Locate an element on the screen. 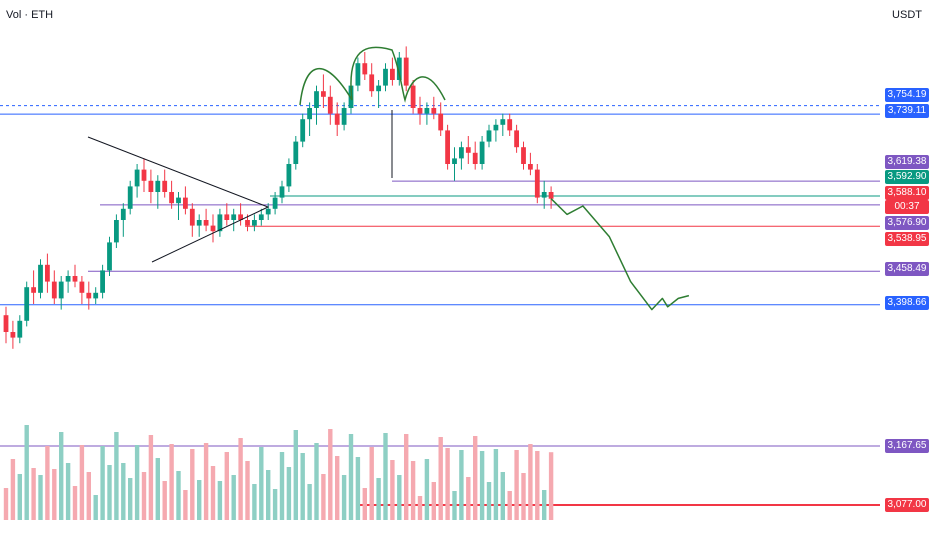 This screenshot has height=555, width=932. price-tag: 3,619.38 is located at coordinates (907, 162).